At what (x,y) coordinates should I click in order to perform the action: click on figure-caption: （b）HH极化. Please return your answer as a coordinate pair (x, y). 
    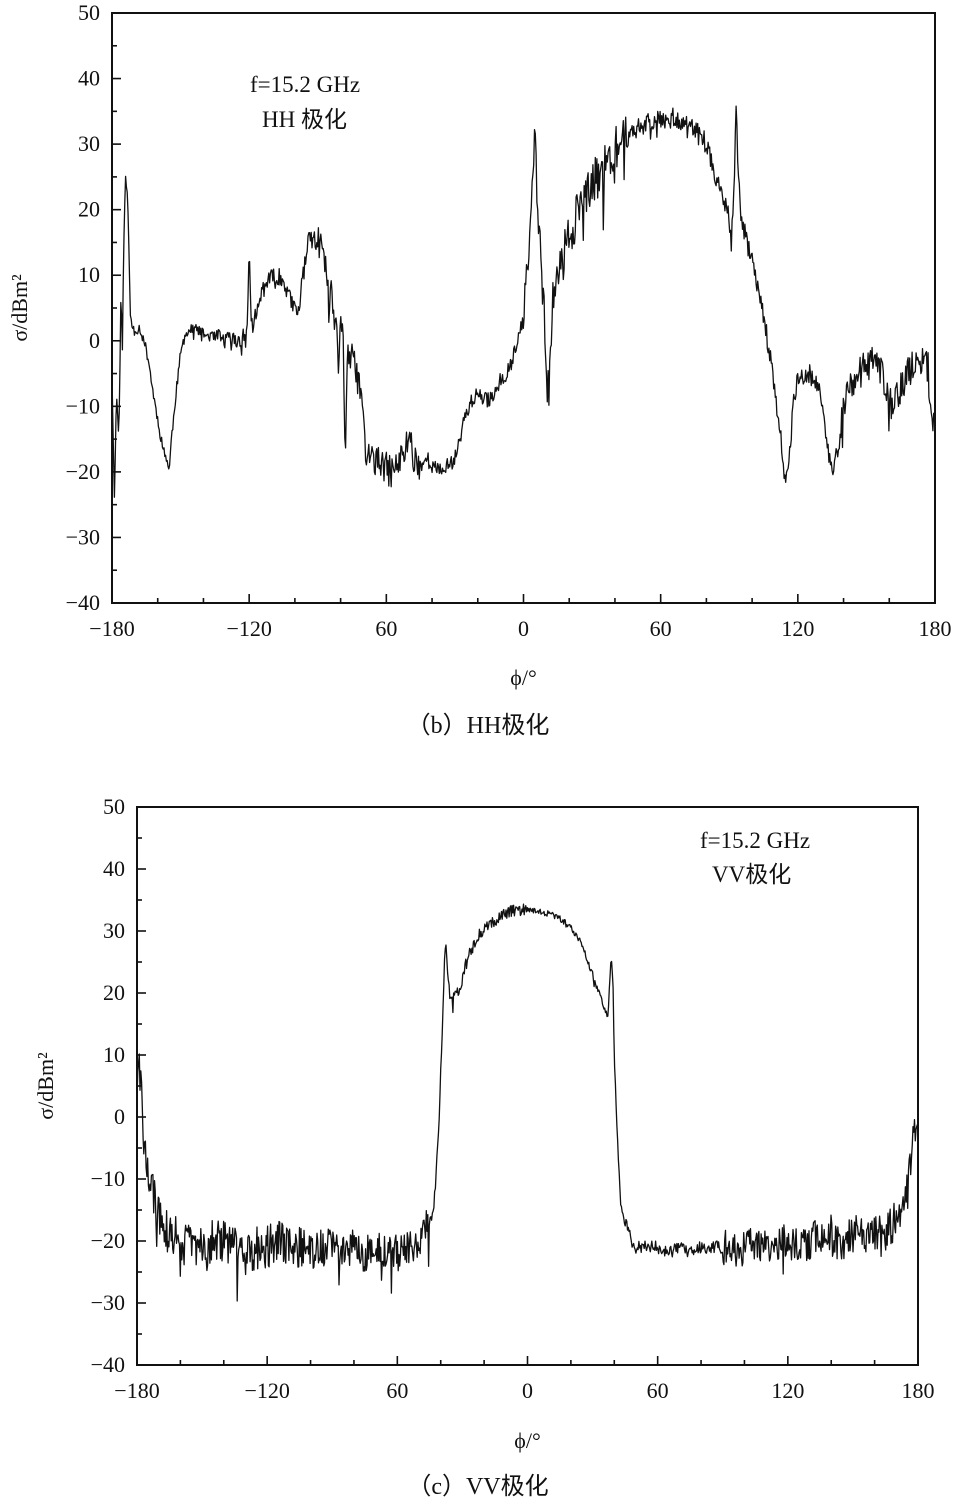
    Looking at the image, I should click on (478, 725).